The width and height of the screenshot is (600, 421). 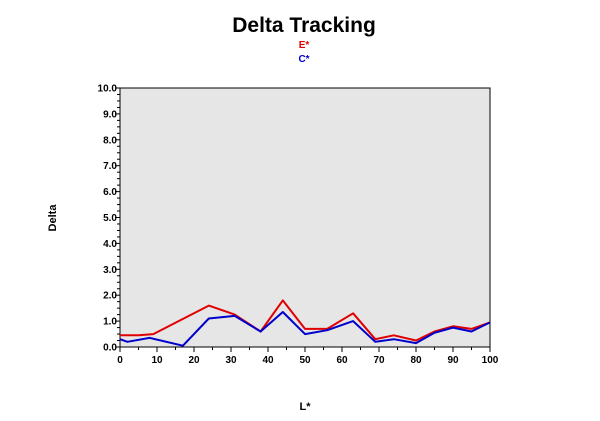 I want to click on y-tick-label: 1.0, so click(x=110, y=322).